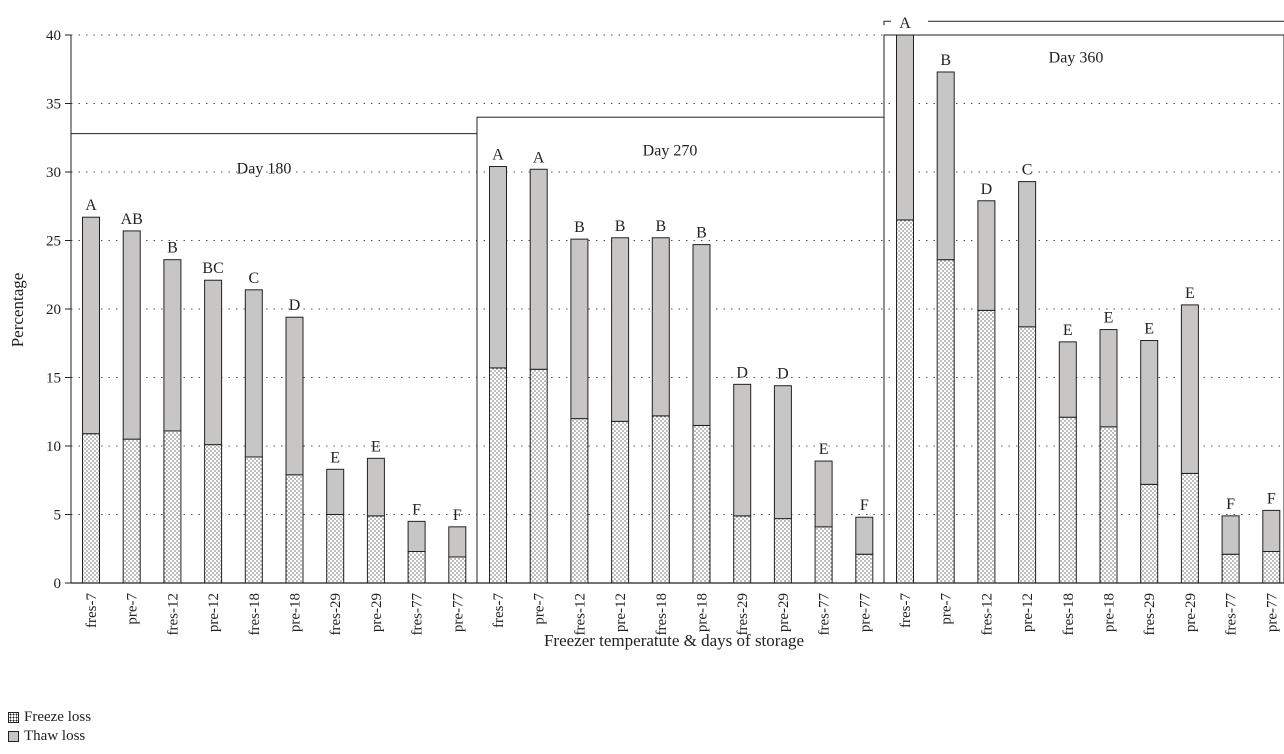 This screenshot has height=754, width=1284. What do you see at coordinates (53, 105) in the screenshot?
I see `y-tick-label: 35` at bounding box center [53, 105].